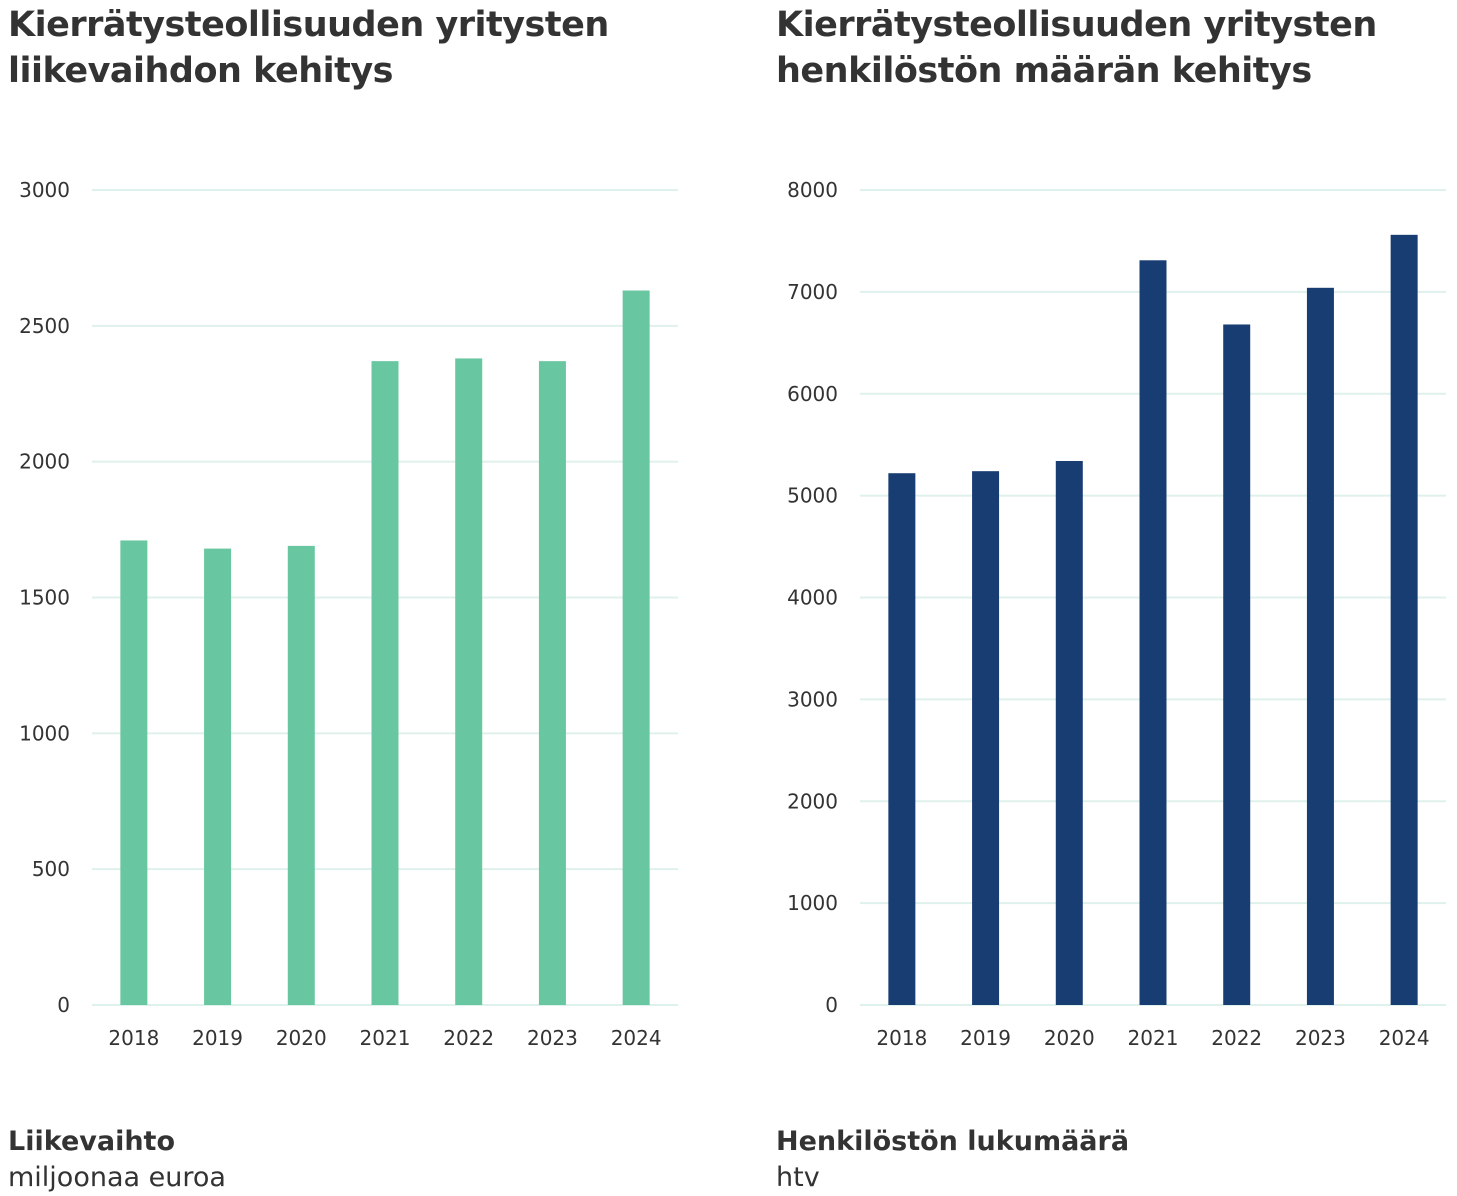  Describe the element at coordinates (812, 394) in the screenshot. I see `y-tick-label: 6000` at that location.